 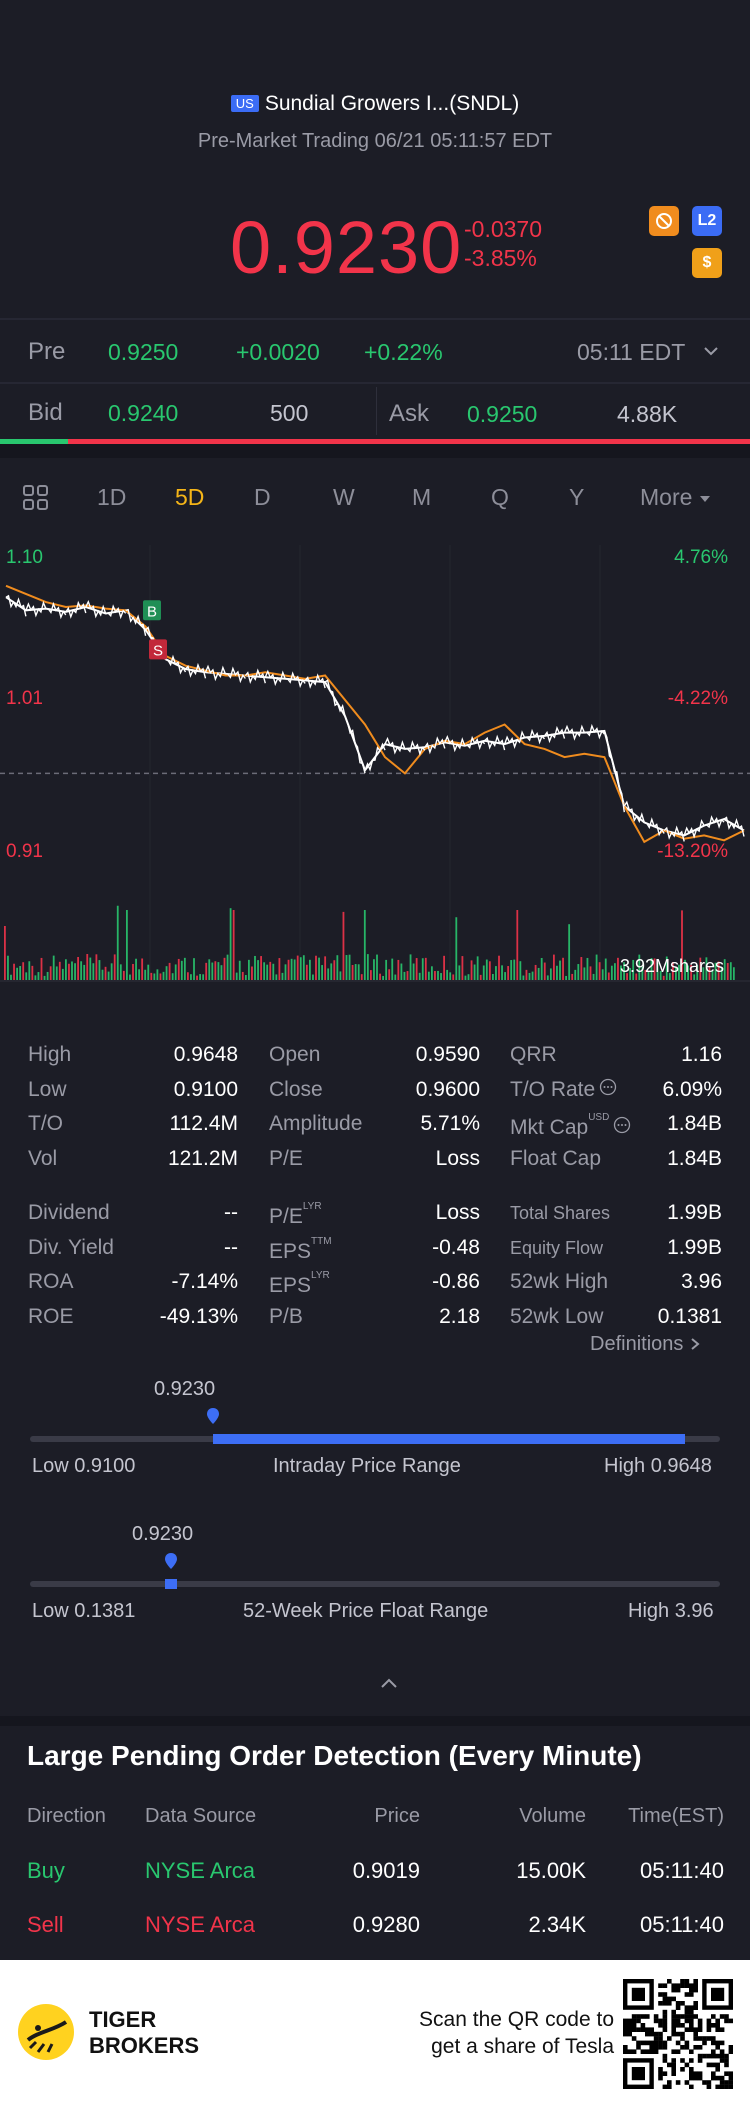 What do you see at coordinates (502, 414) in the screenshot?
I see `ask-price: 0.9250` at bounding box center [502, 414].